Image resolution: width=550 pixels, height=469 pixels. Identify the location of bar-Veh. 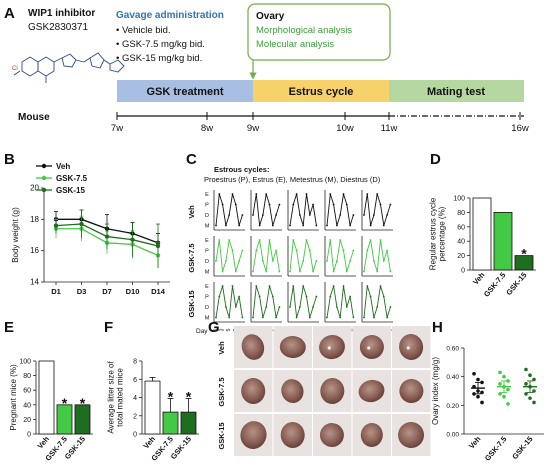
(482, 234).